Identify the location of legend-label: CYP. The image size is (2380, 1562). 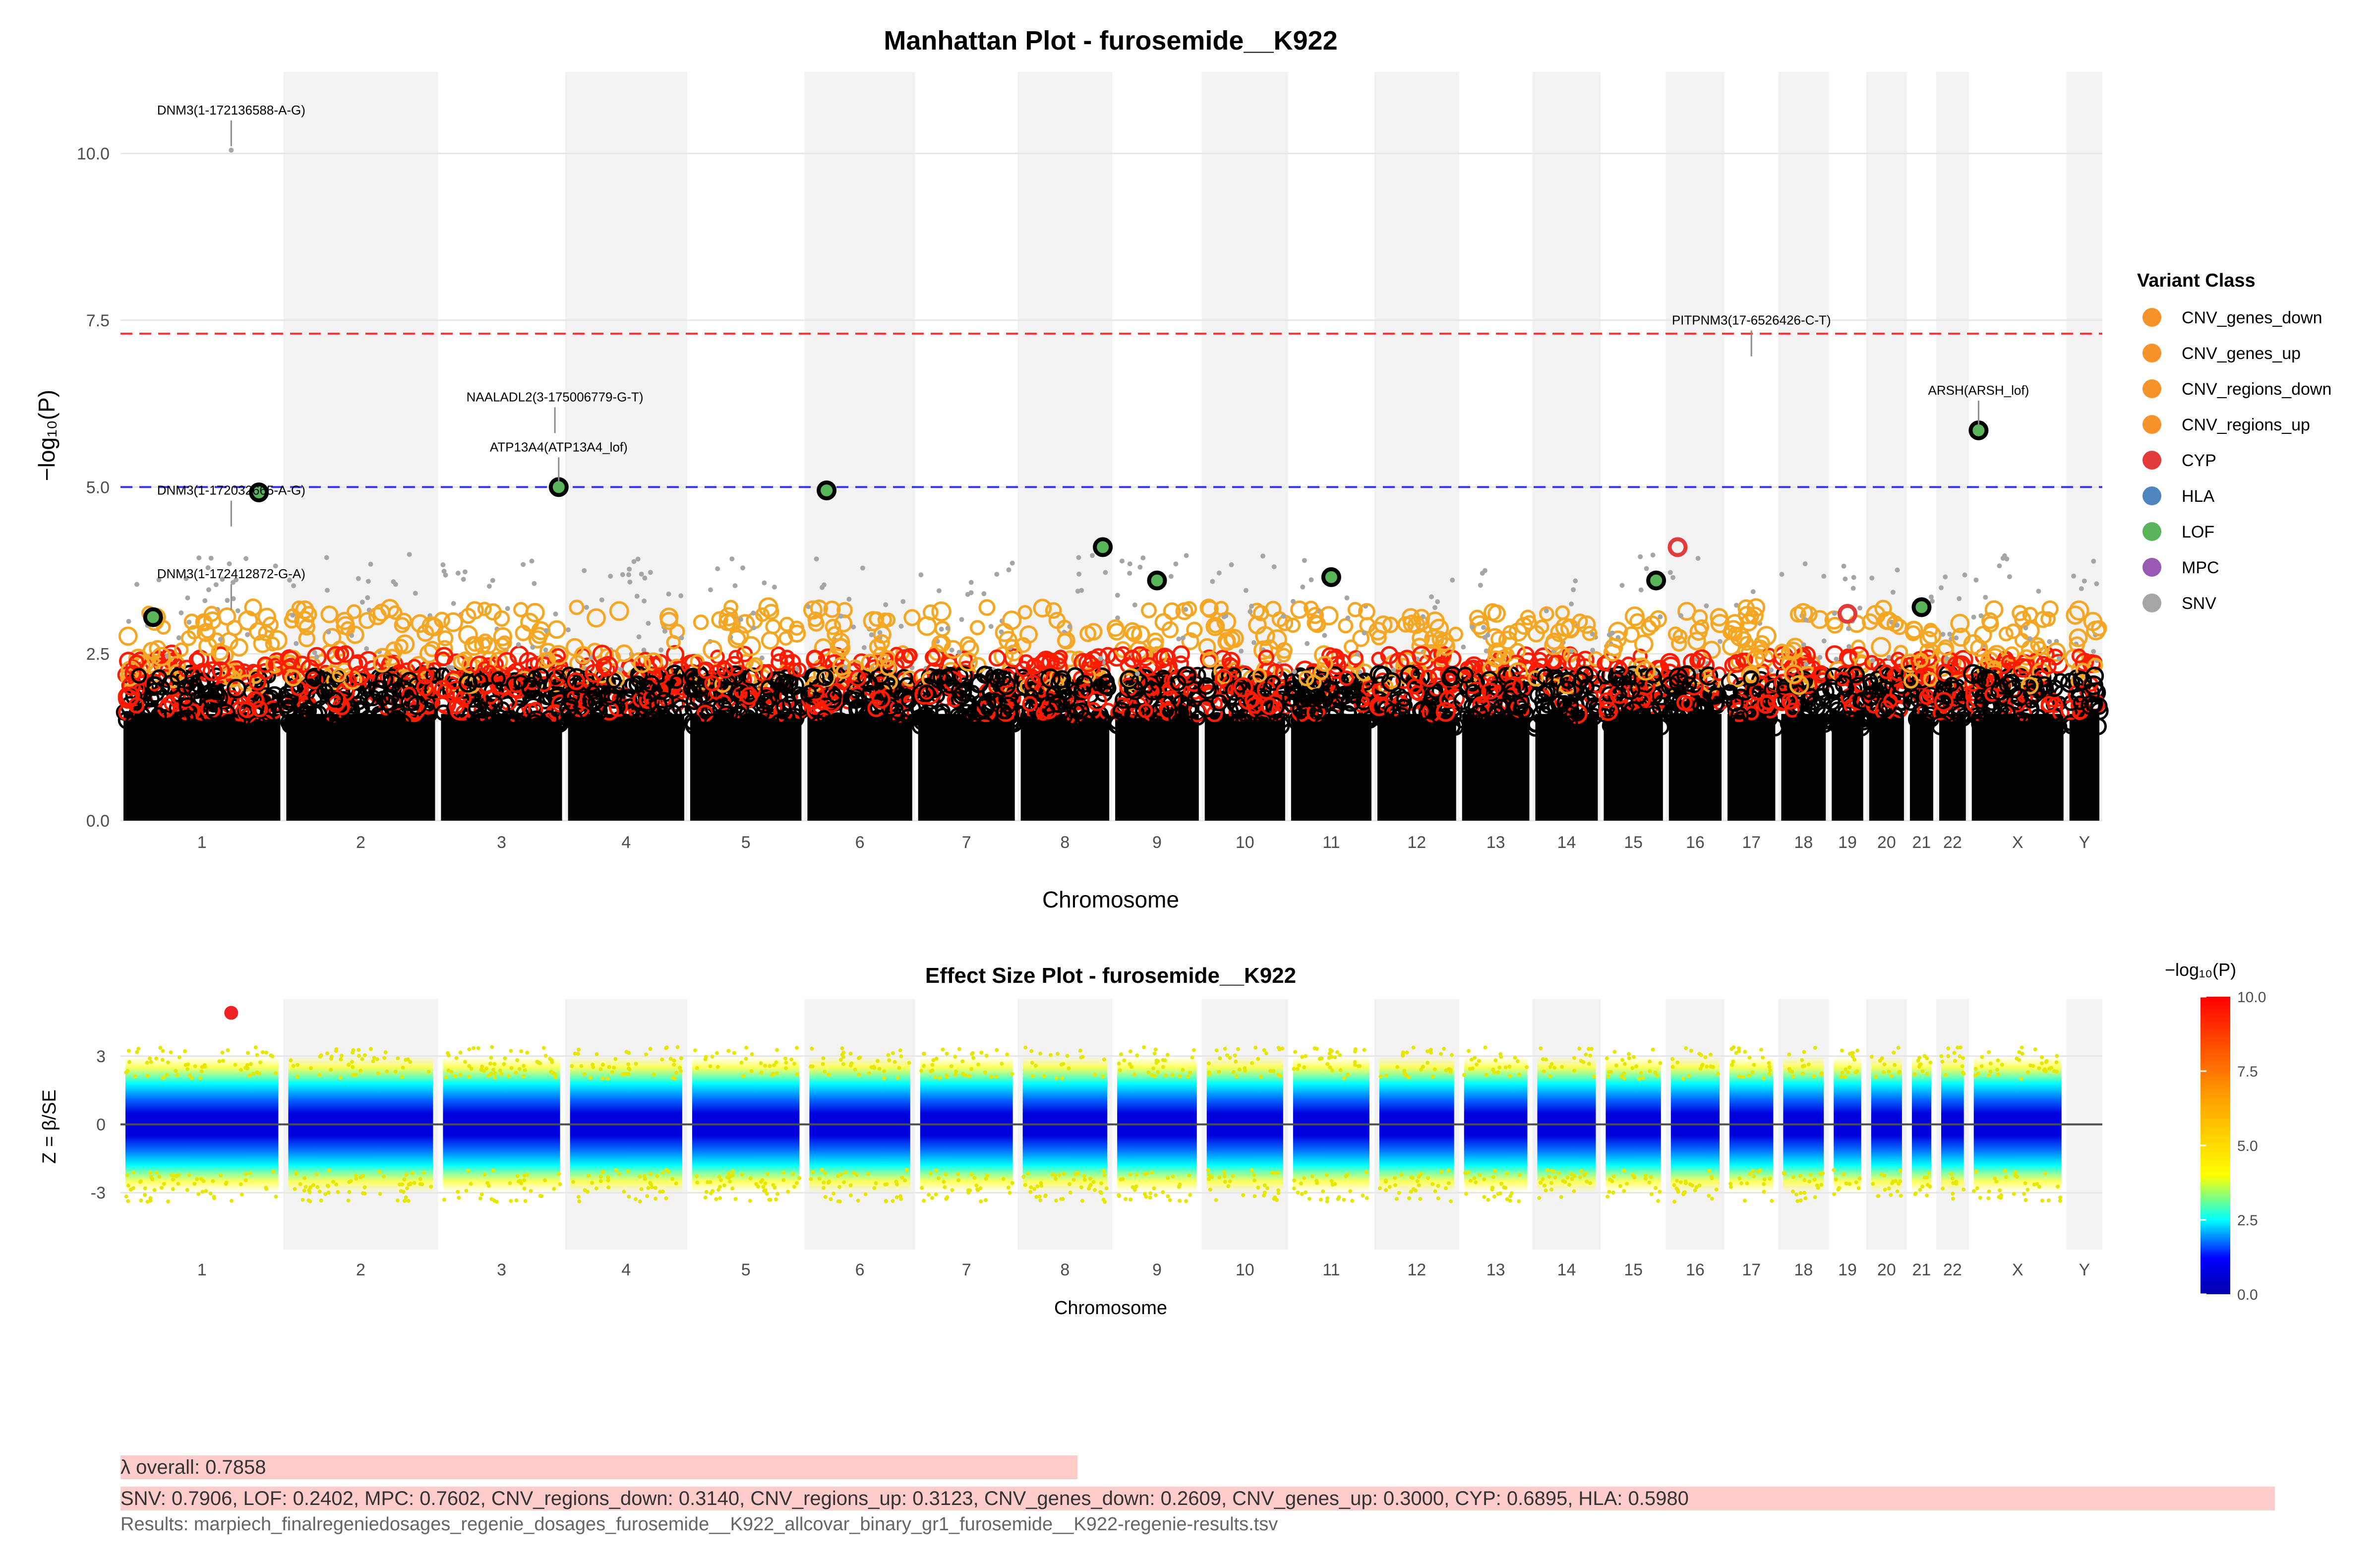
(2199, 460).